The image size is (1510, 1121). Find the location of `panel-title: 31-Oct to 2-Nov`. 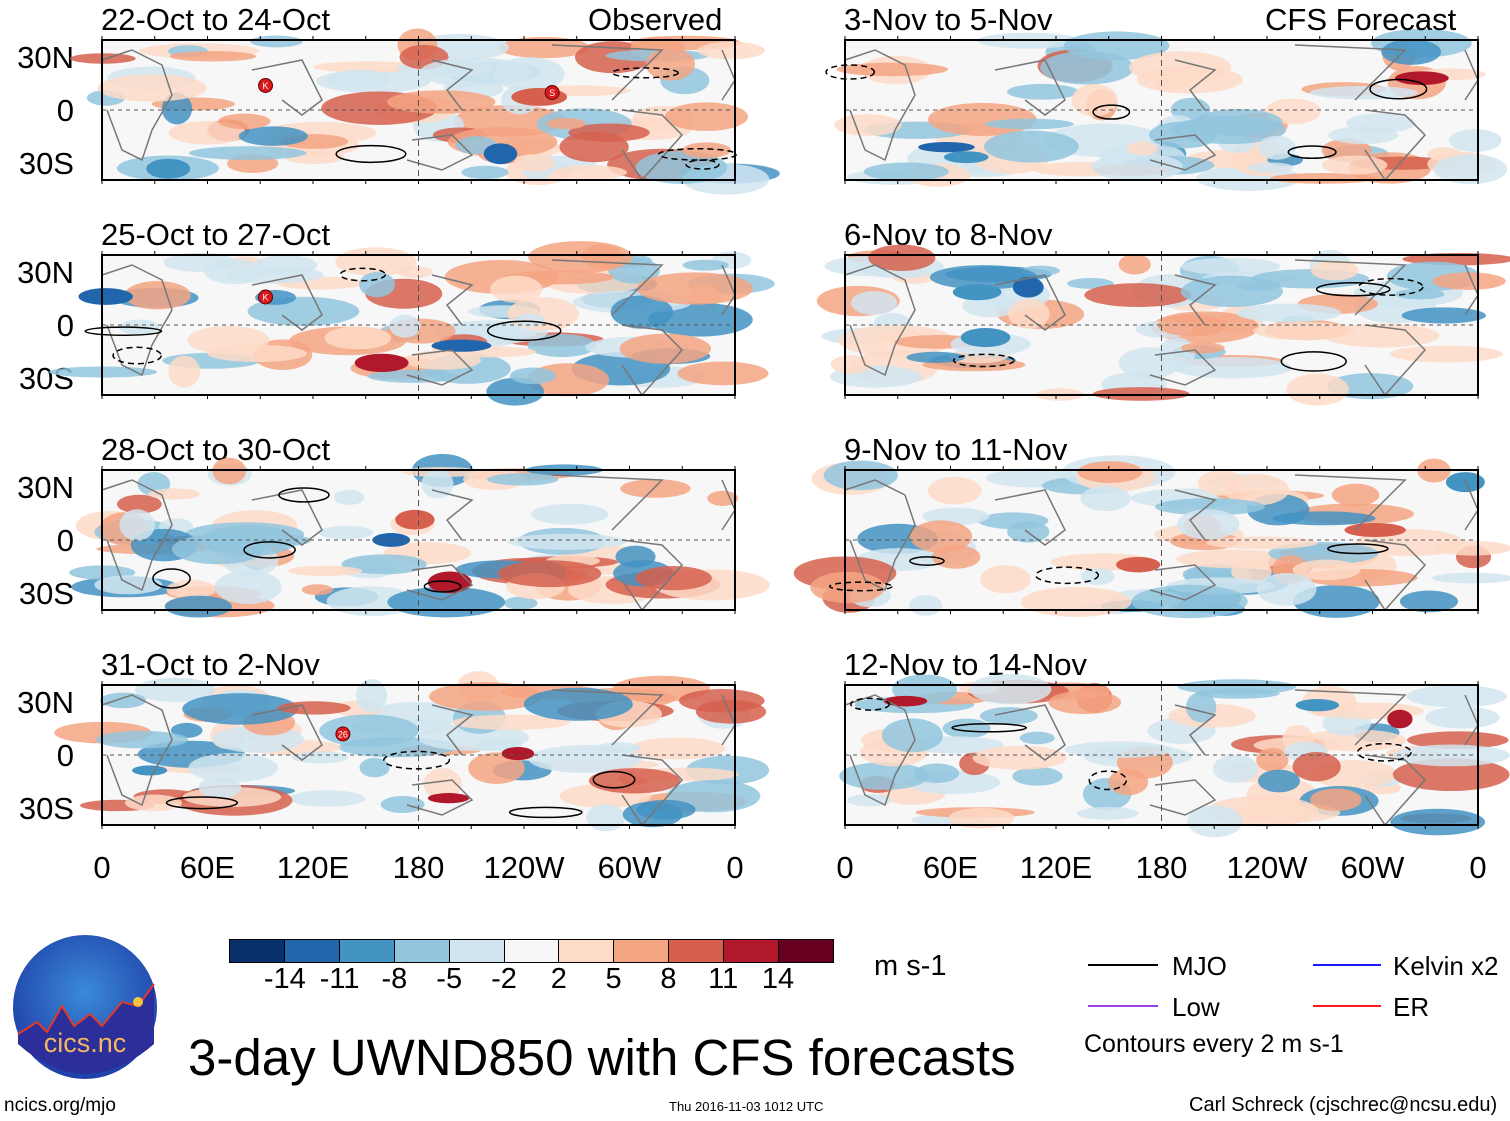

panel-title: 31-Oct to 2-Nov is located at coordinates (210, 664).